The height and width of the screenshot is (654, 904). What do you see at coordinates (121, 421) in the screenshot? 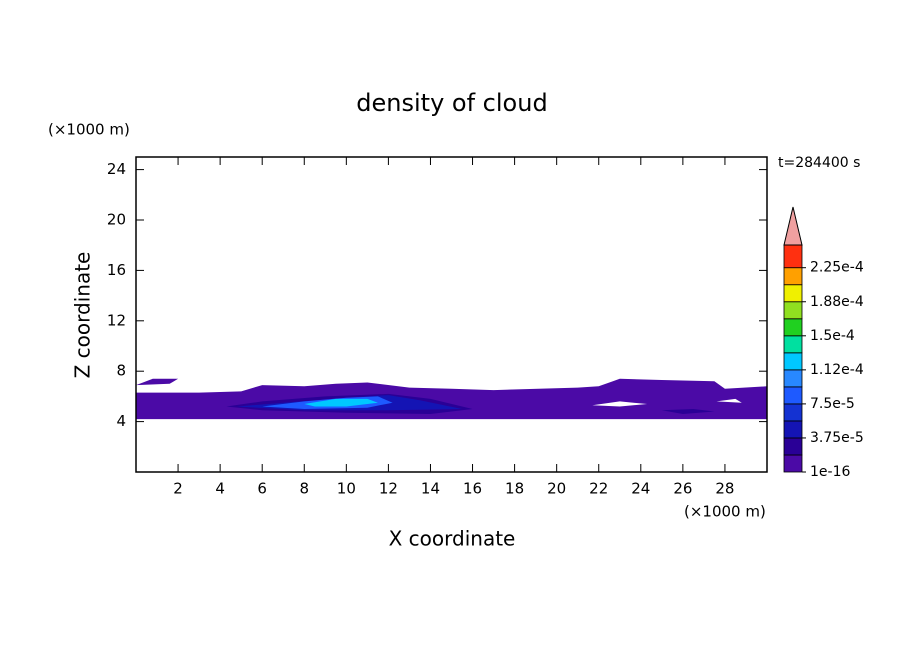
I see `y-tick-label: 4` at bounding box center [121, 421].